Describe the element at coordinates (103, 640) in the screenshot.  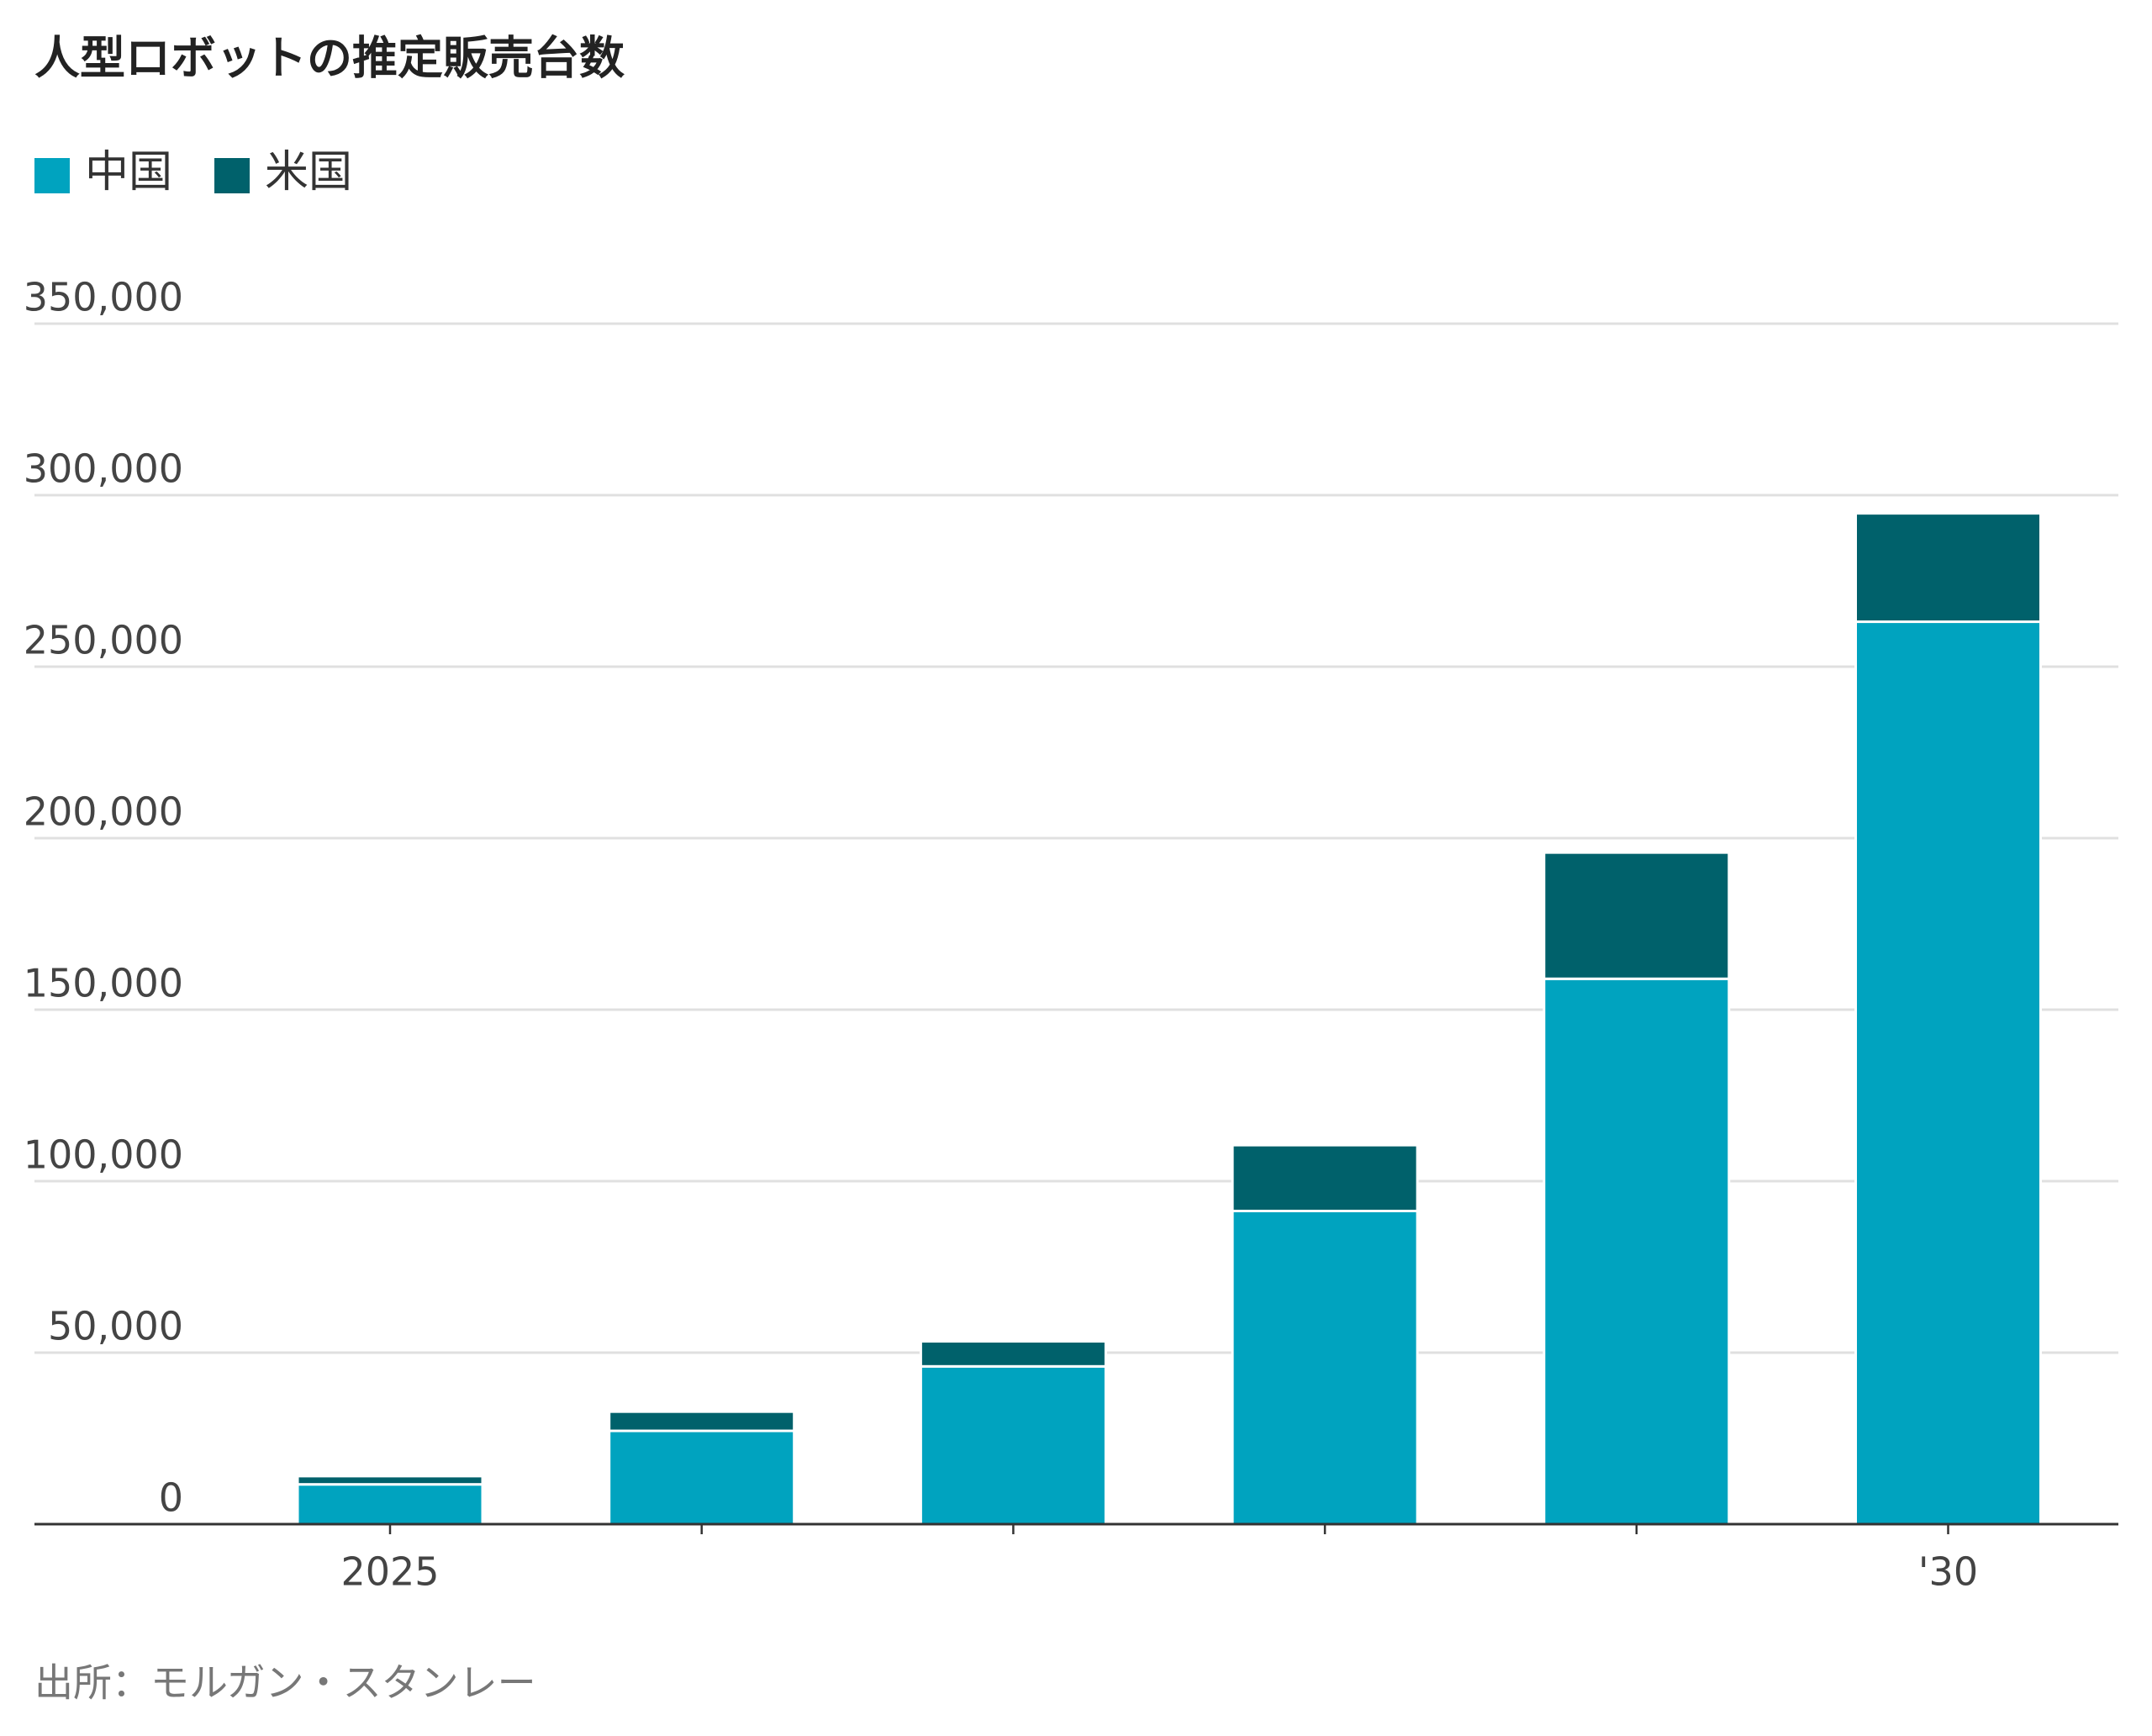
I see `y-tick-label: 250,000` at that location.